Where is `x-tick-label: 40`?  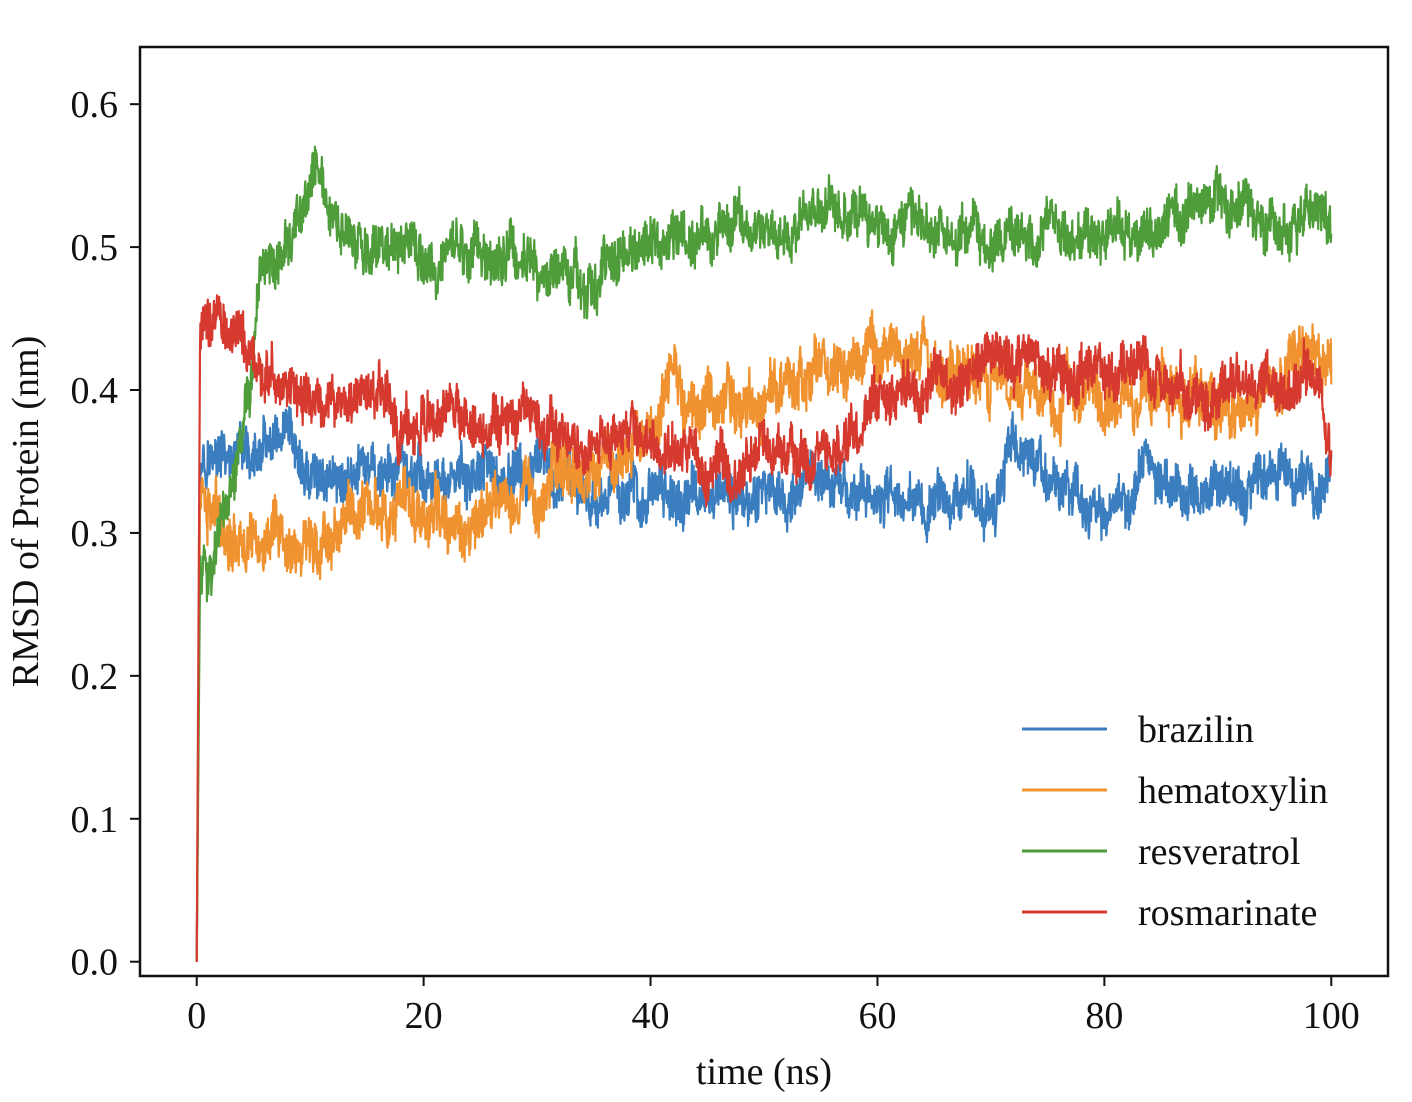
x-tick-label: 40 is located at coordinates (651, 1016).